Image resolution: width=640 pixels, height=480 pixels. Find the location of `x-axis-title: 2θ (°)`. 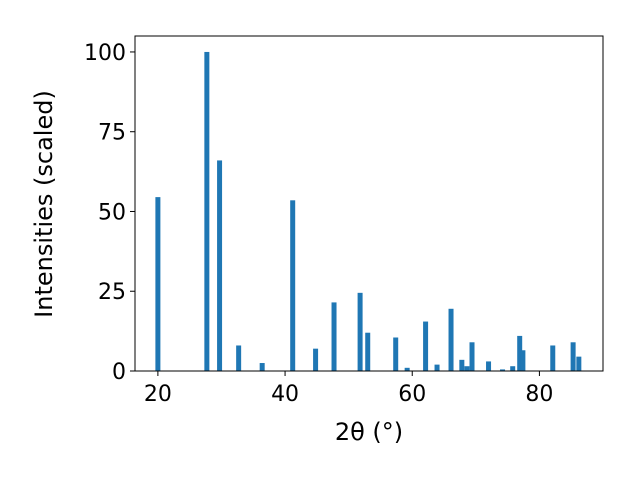

x-axis-title: 2θ (°) is located at coordinates (369, 432).